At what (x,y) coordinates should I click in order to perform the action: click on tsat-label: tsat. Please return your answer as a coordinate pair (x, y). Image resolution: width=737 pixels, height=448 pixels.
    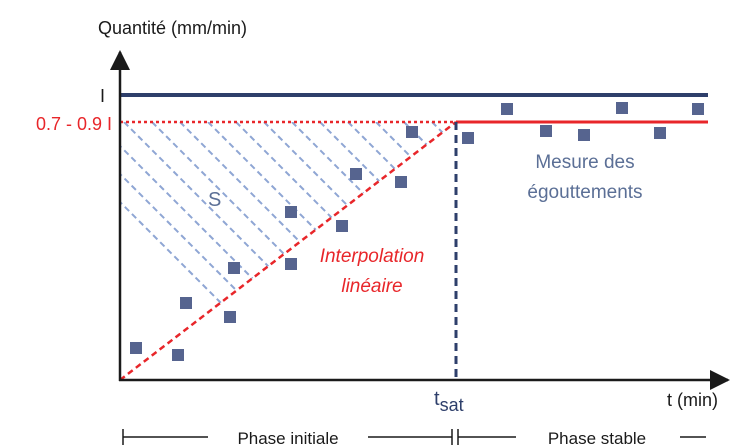
    Looking at the image, I should click on (449, 401).